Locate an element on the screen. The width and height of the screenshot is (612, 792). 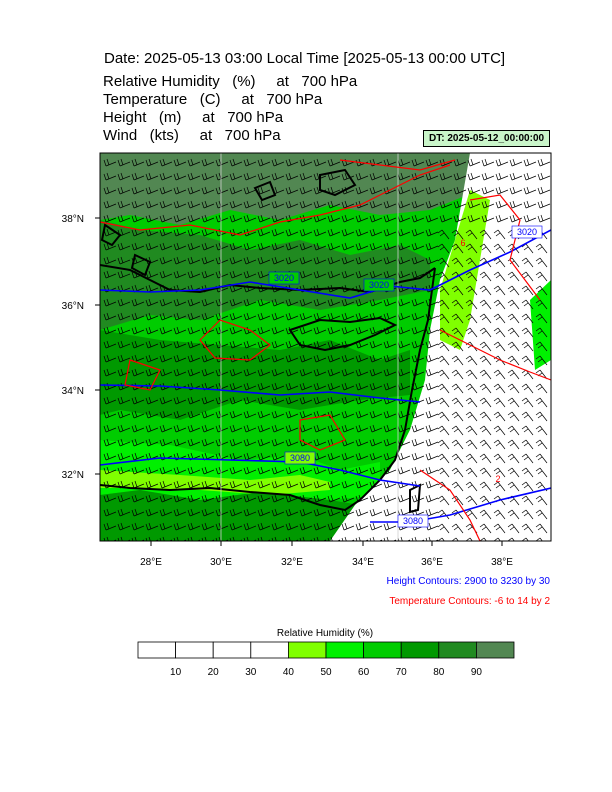
colorbar-swatch is located at coordinates (382, 650).